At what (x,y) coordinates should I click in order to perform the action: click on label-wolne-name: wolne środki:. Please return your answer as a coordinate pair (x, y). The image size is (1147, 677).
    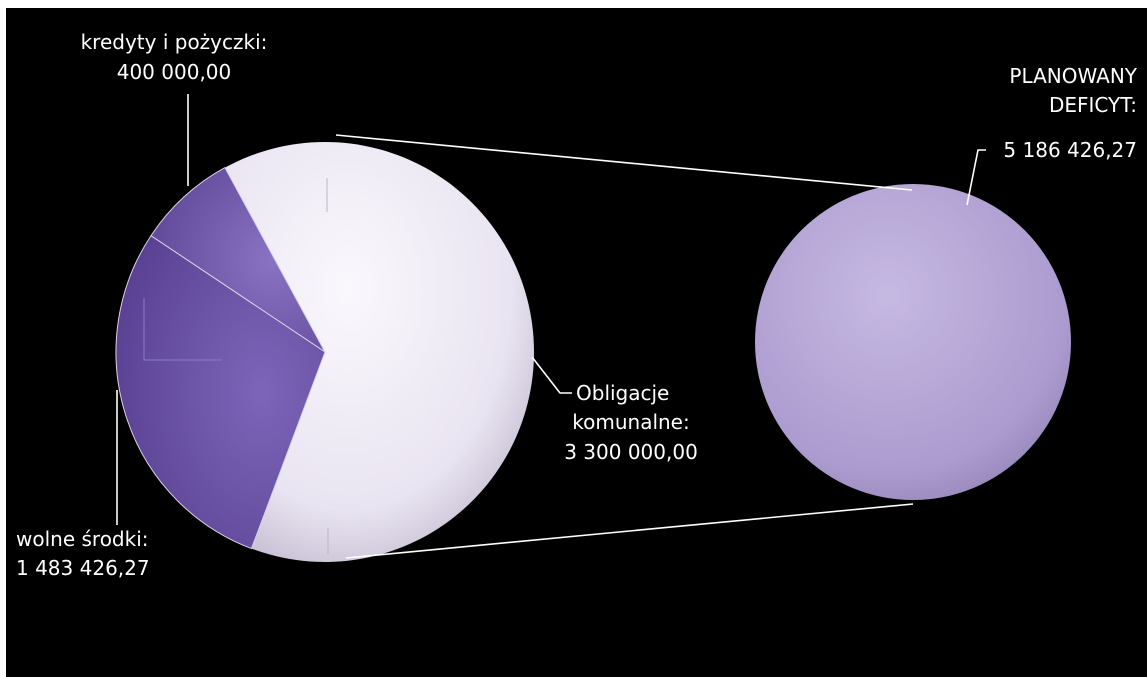
    Looking at the image, I should click on (82, 539).